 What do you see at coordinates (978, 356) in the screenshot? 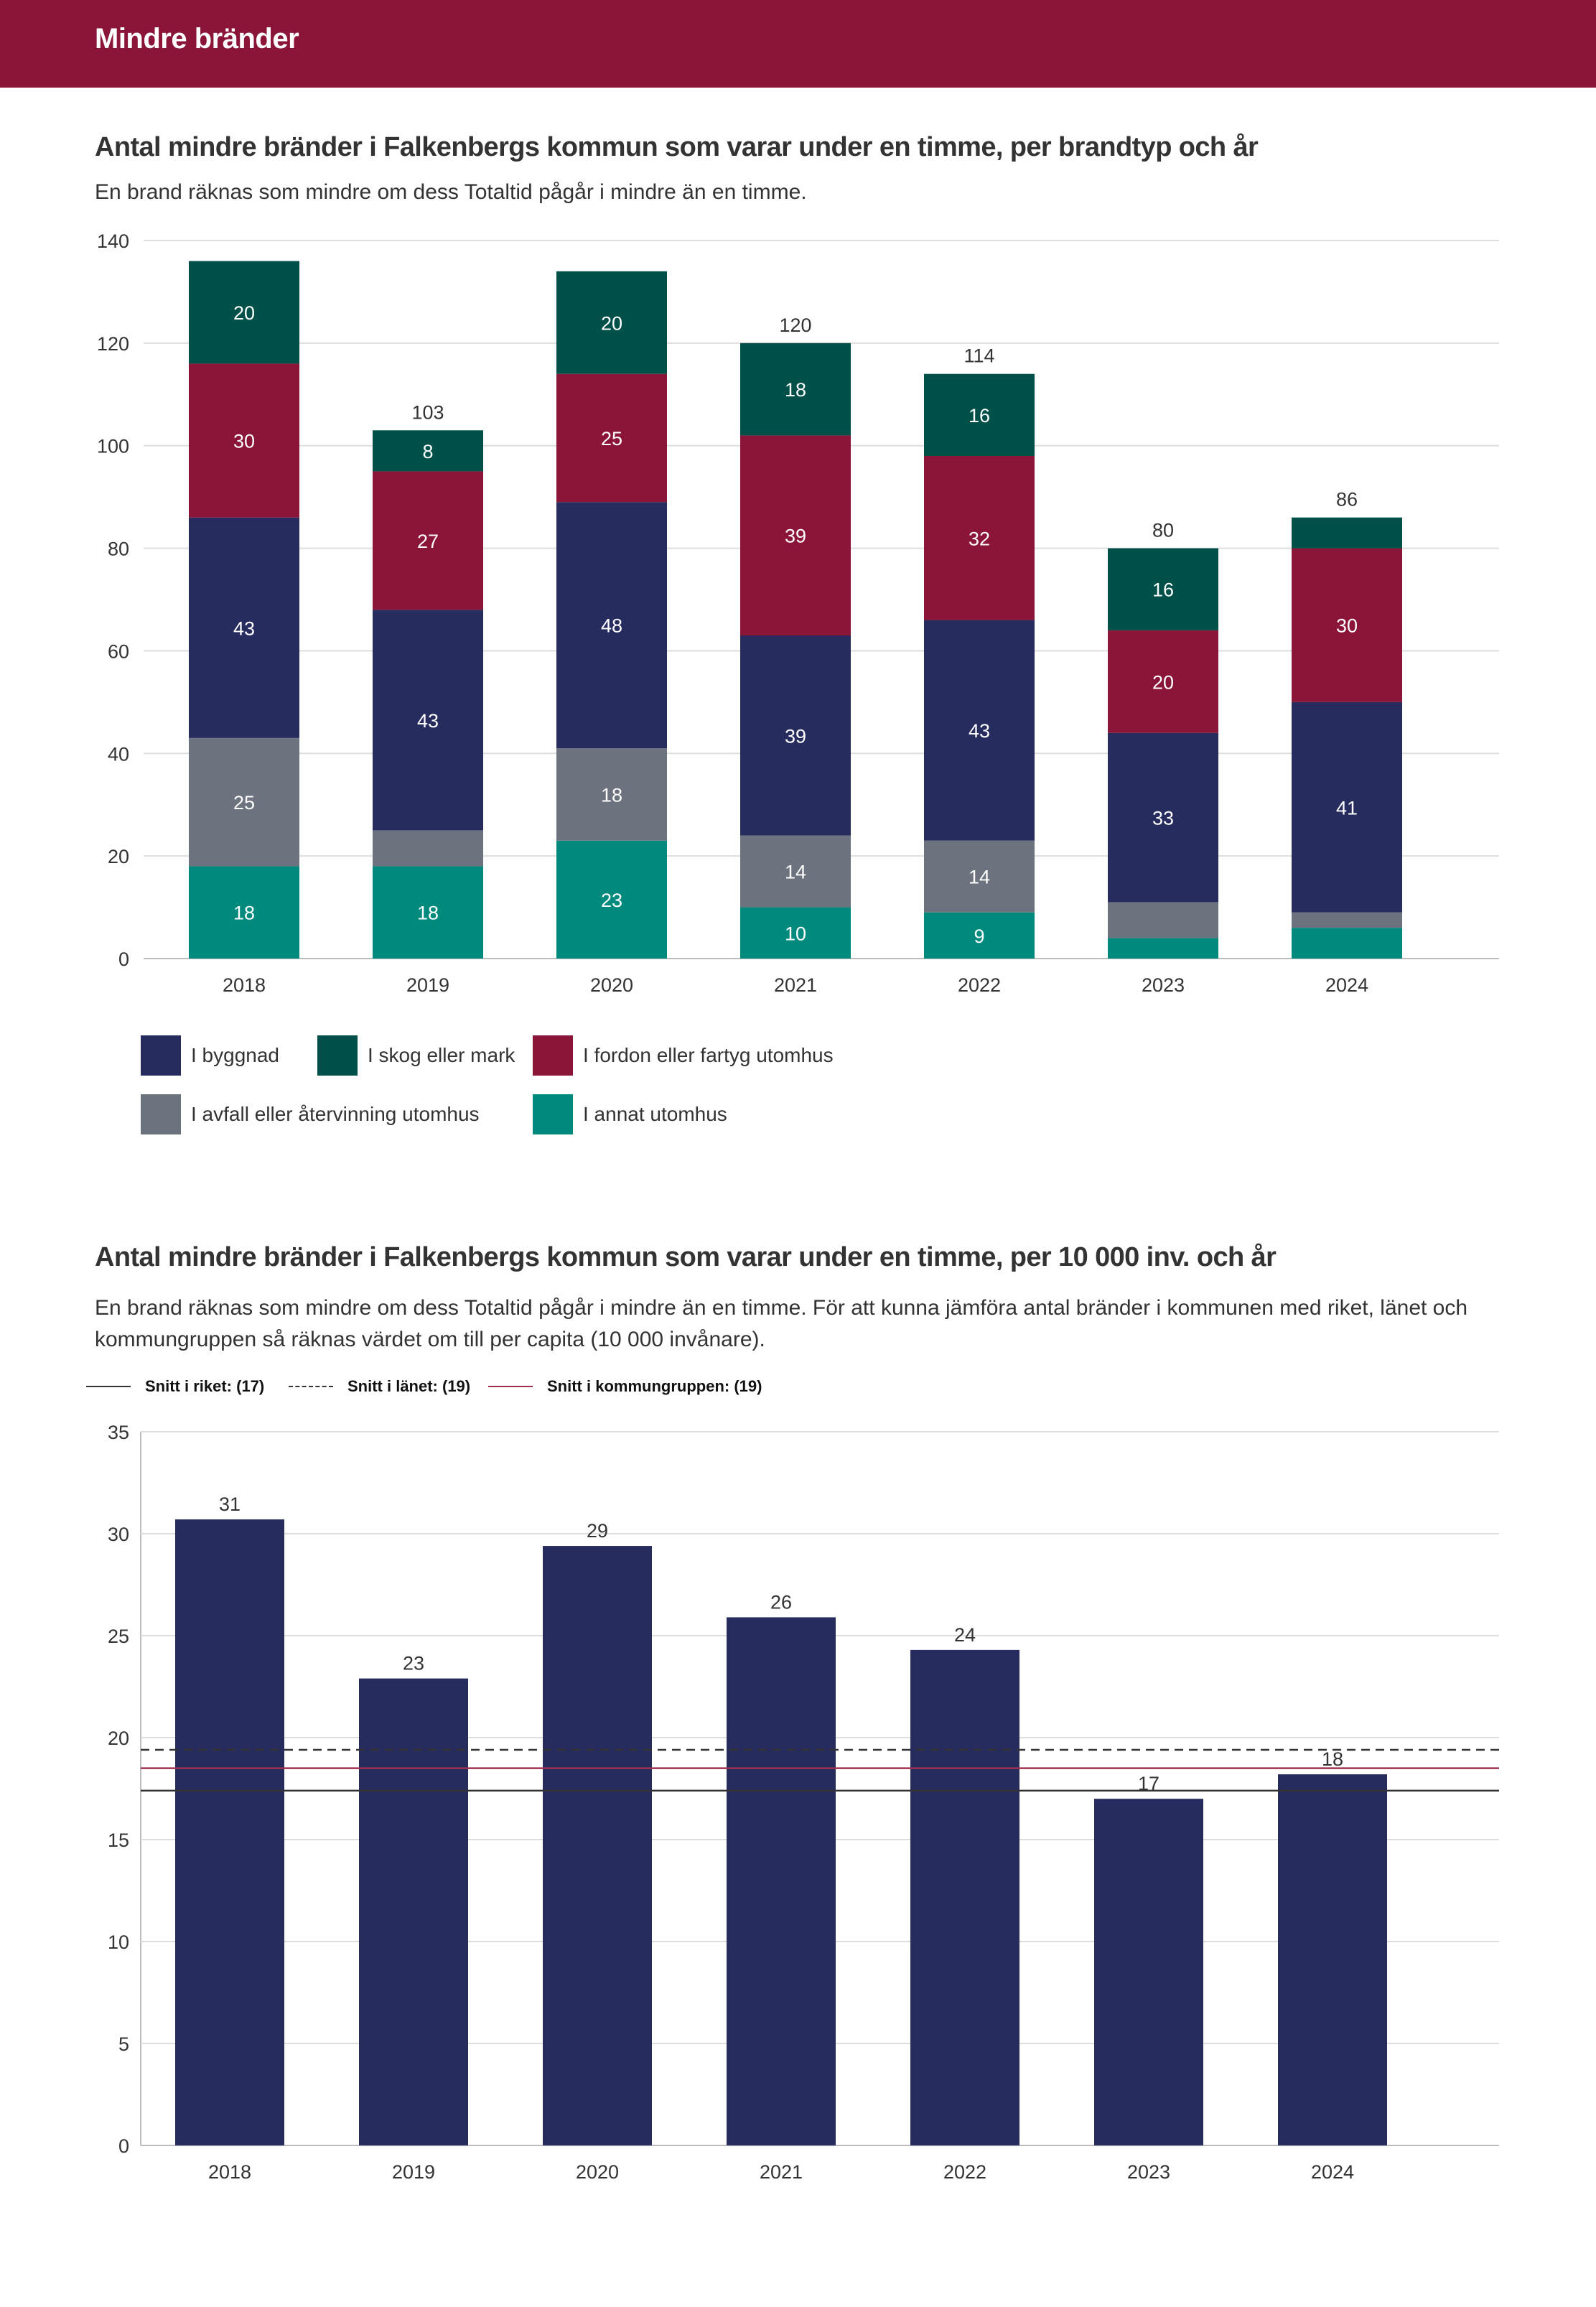
I see `total-value-label: 114` at bounding box center [978, 356].